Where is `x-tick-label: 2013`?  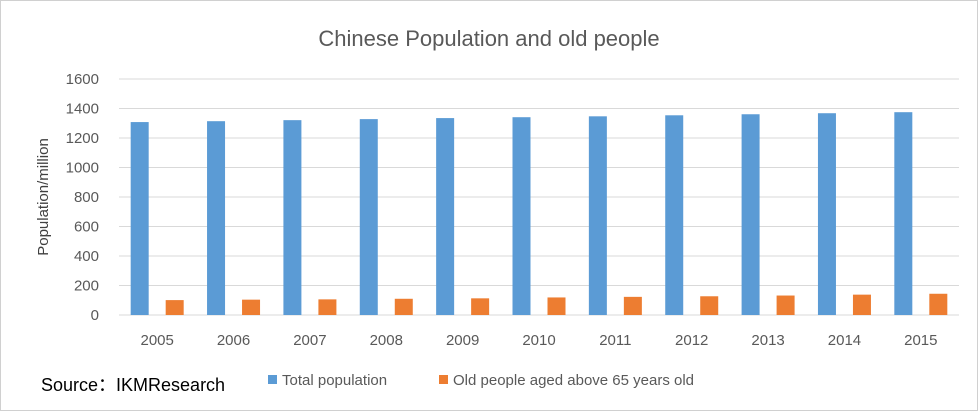
x-tick-label: 2013 is located at coordinates (767, 340).